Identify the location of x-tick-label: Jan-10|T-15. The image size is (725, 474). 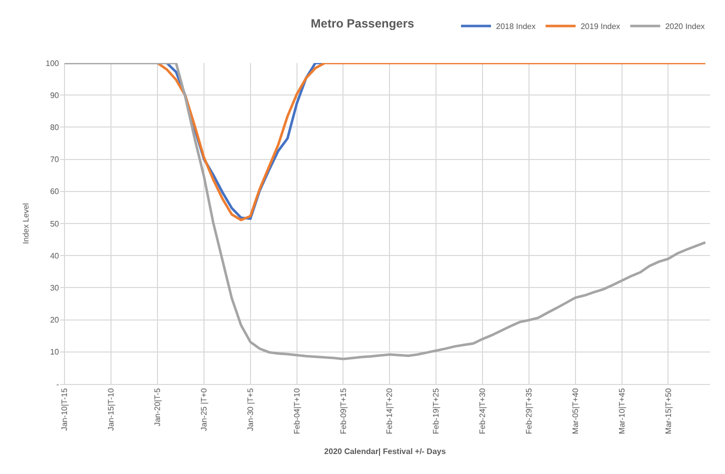
(65, 409).